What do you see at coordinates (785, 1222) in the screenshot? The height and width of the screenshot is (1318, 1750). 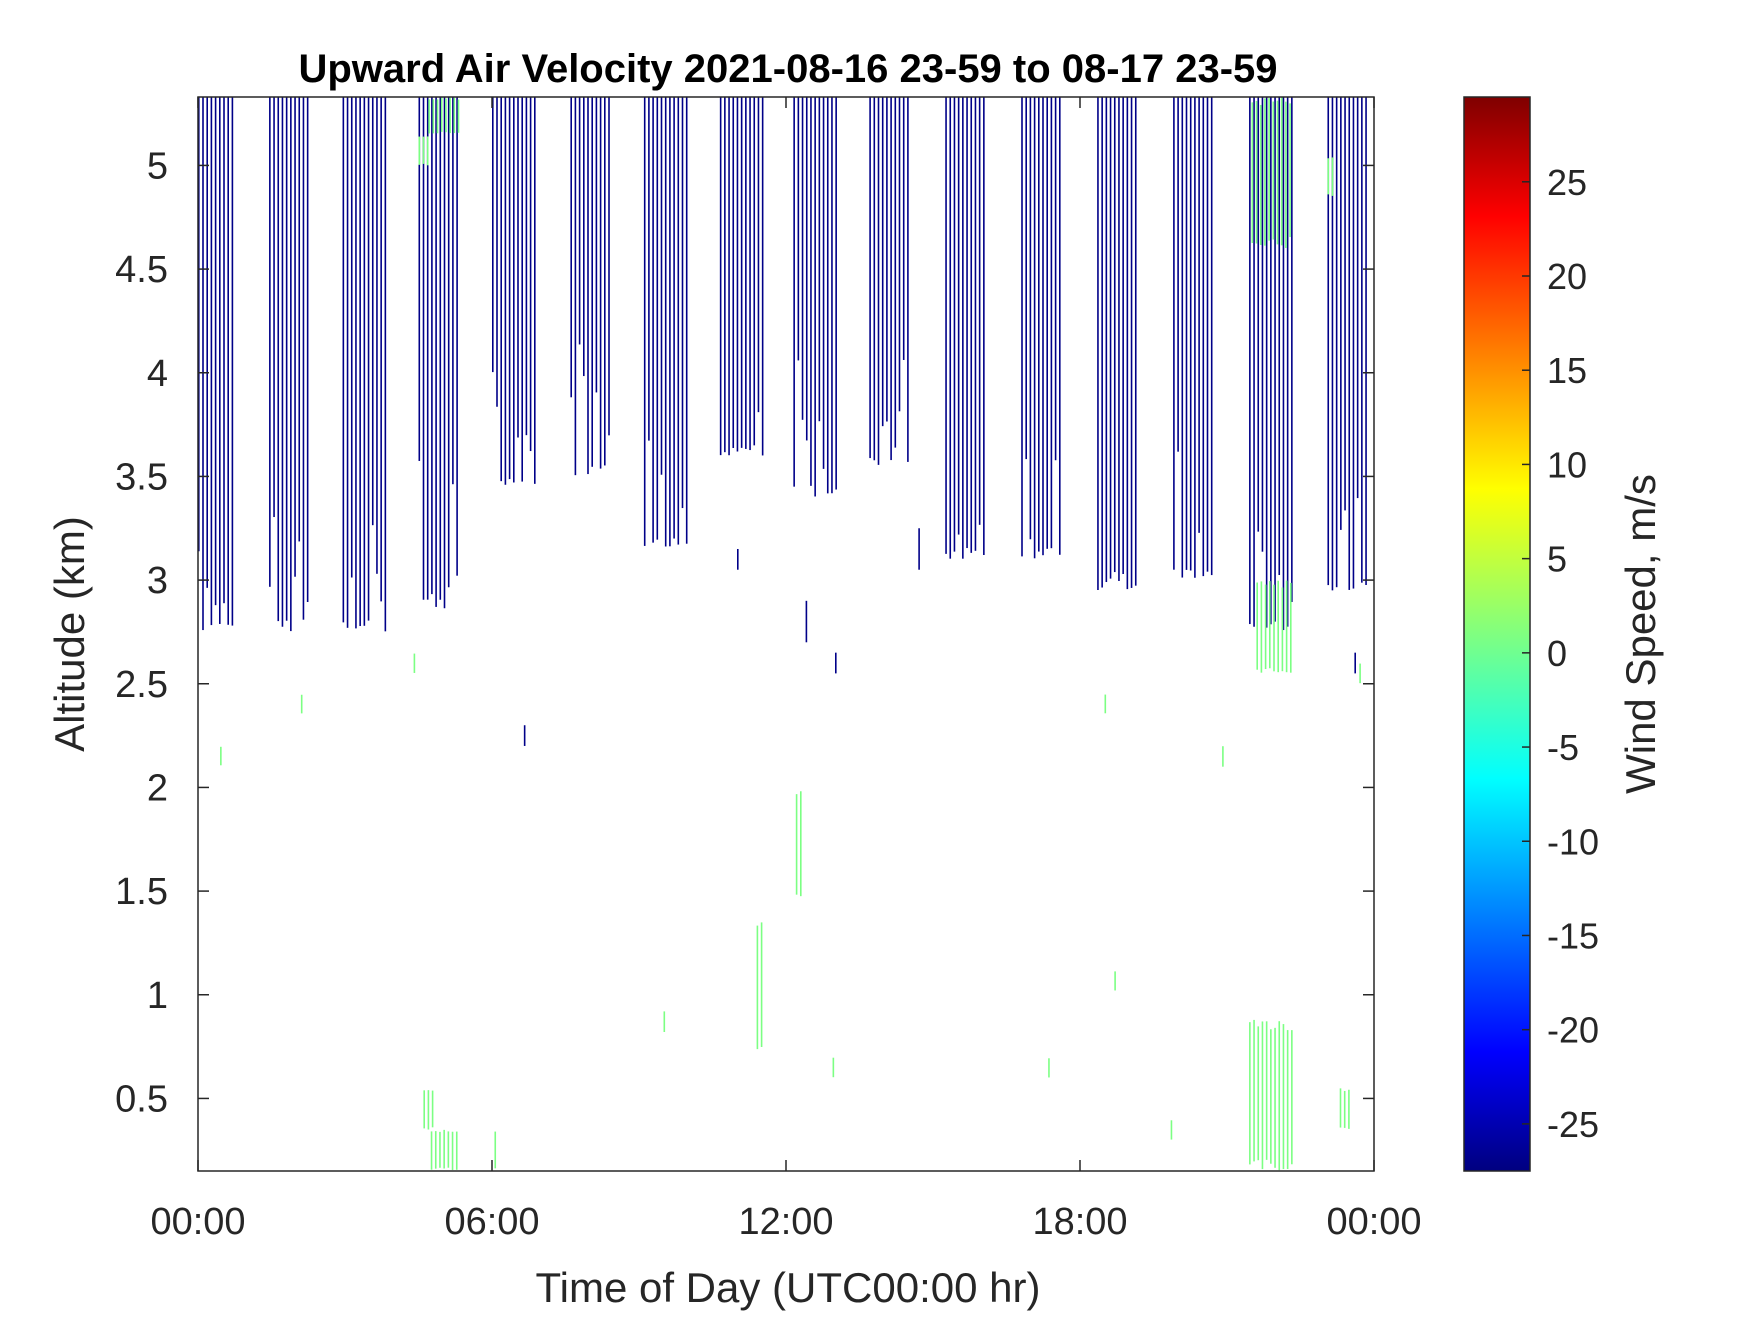 I see `x-tick-label: 12:00` at bounding box center [785, 1222].